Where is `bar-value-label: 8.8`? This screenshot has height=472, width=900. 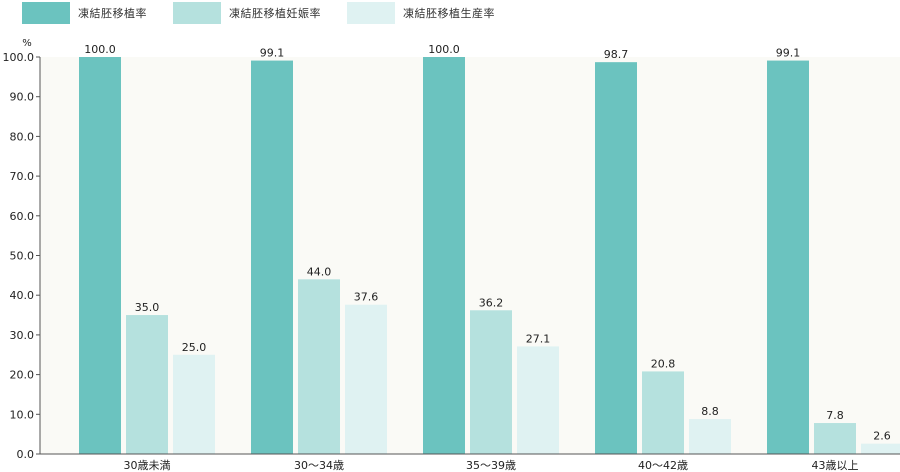 bar-value-label: 8.8 is located at coordinates (710, 411).